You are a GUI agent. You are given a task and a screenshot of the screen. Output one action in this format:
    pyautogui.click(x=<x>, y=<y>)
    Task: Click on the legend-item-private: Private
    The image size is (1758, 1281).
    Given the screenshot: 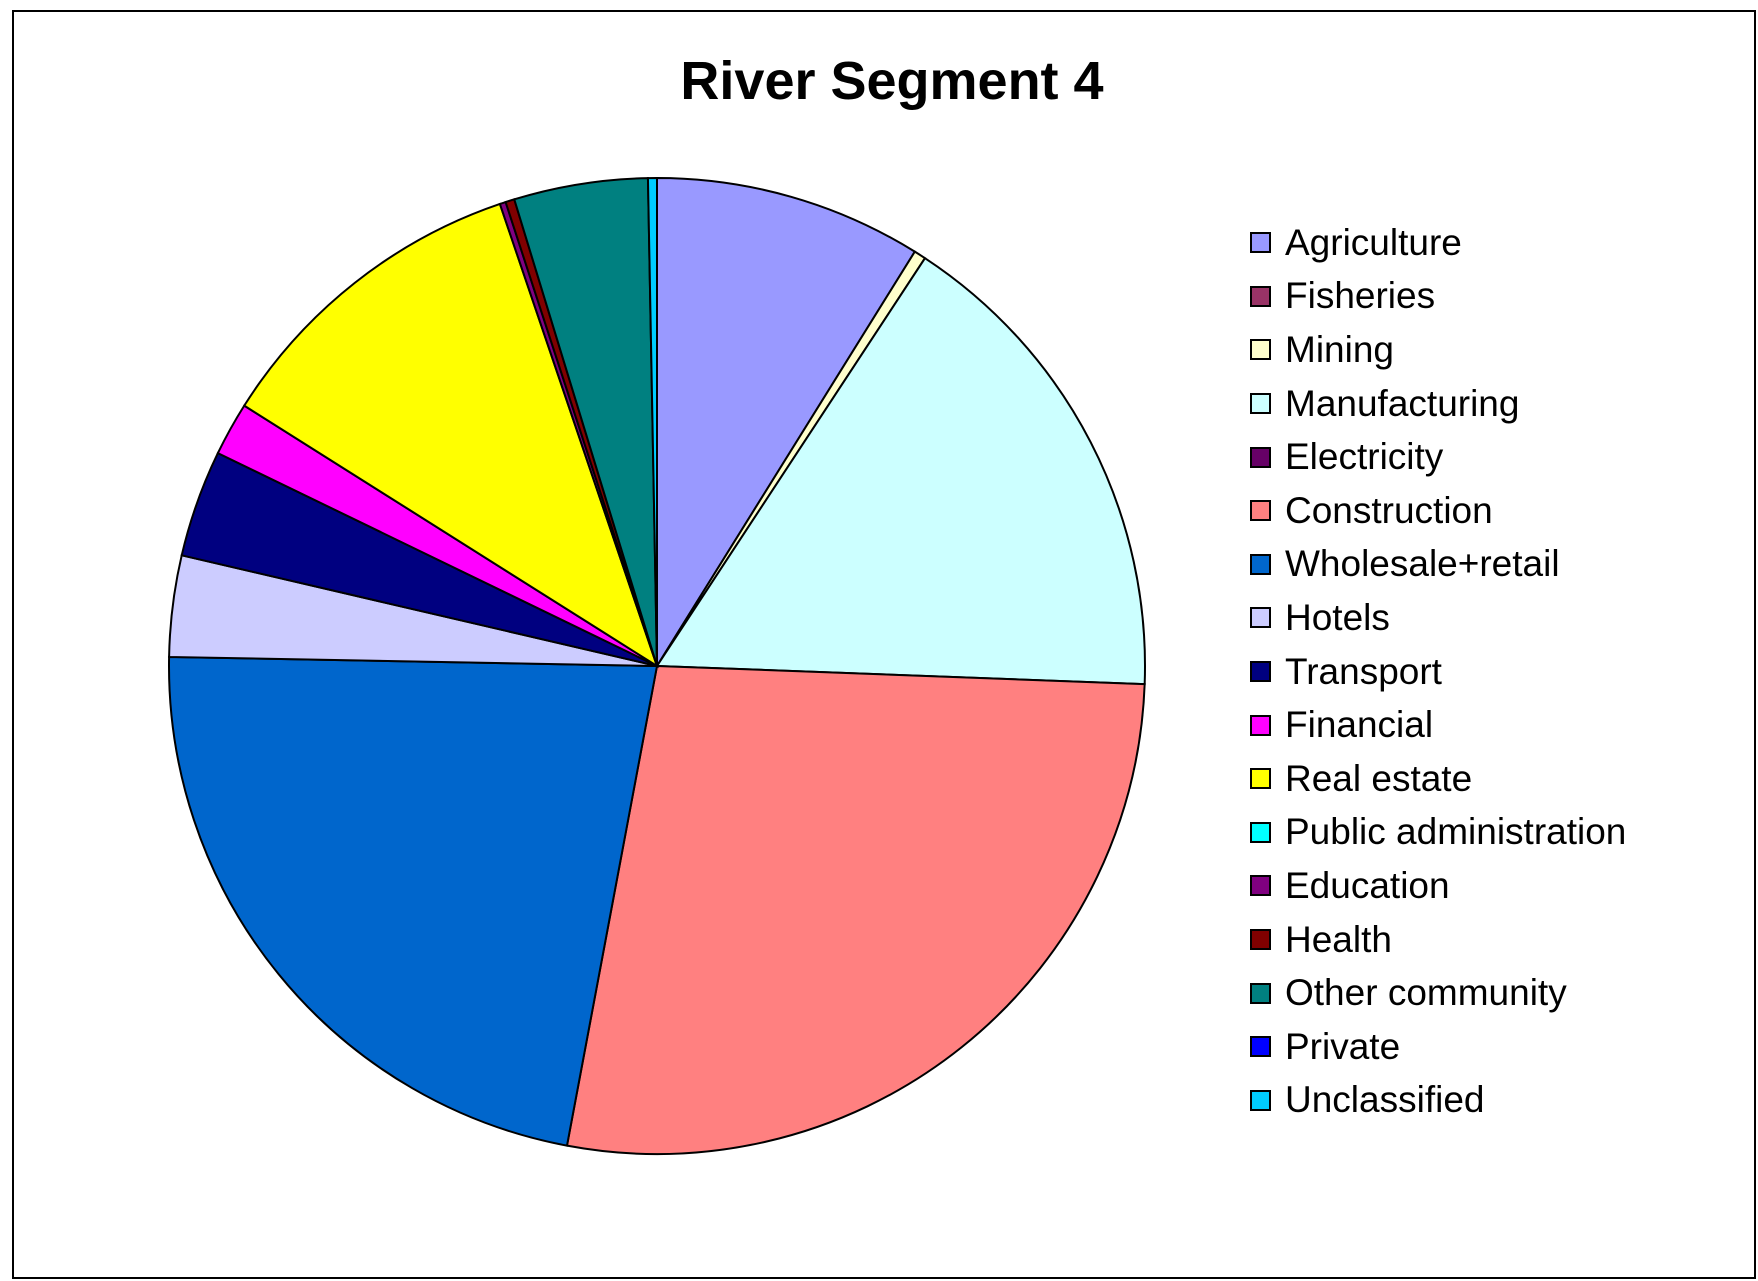 What is the action you would take?
    pyautogui.click(x=1438, y=1047)
    